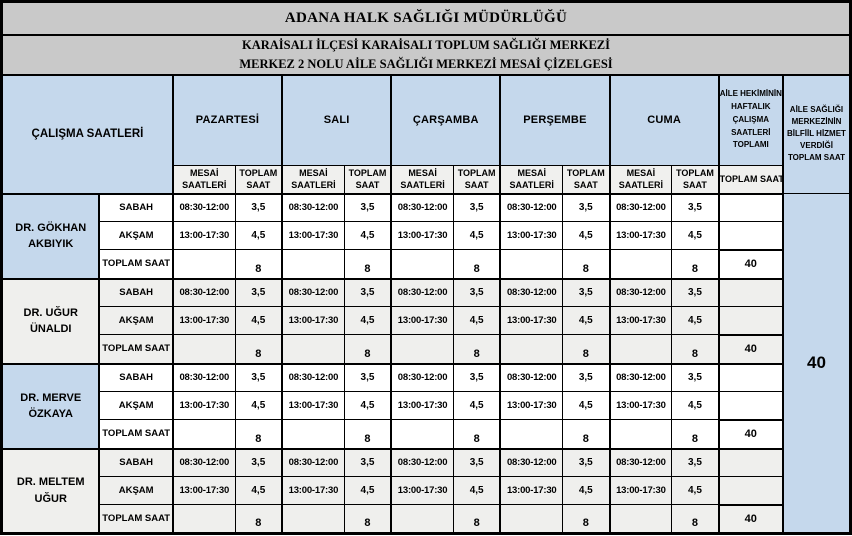 This screenshot has height=536, width=852. I want to click on doctor-name-cell: DR. MERVE ÖZKAYA, so click(50, 405).